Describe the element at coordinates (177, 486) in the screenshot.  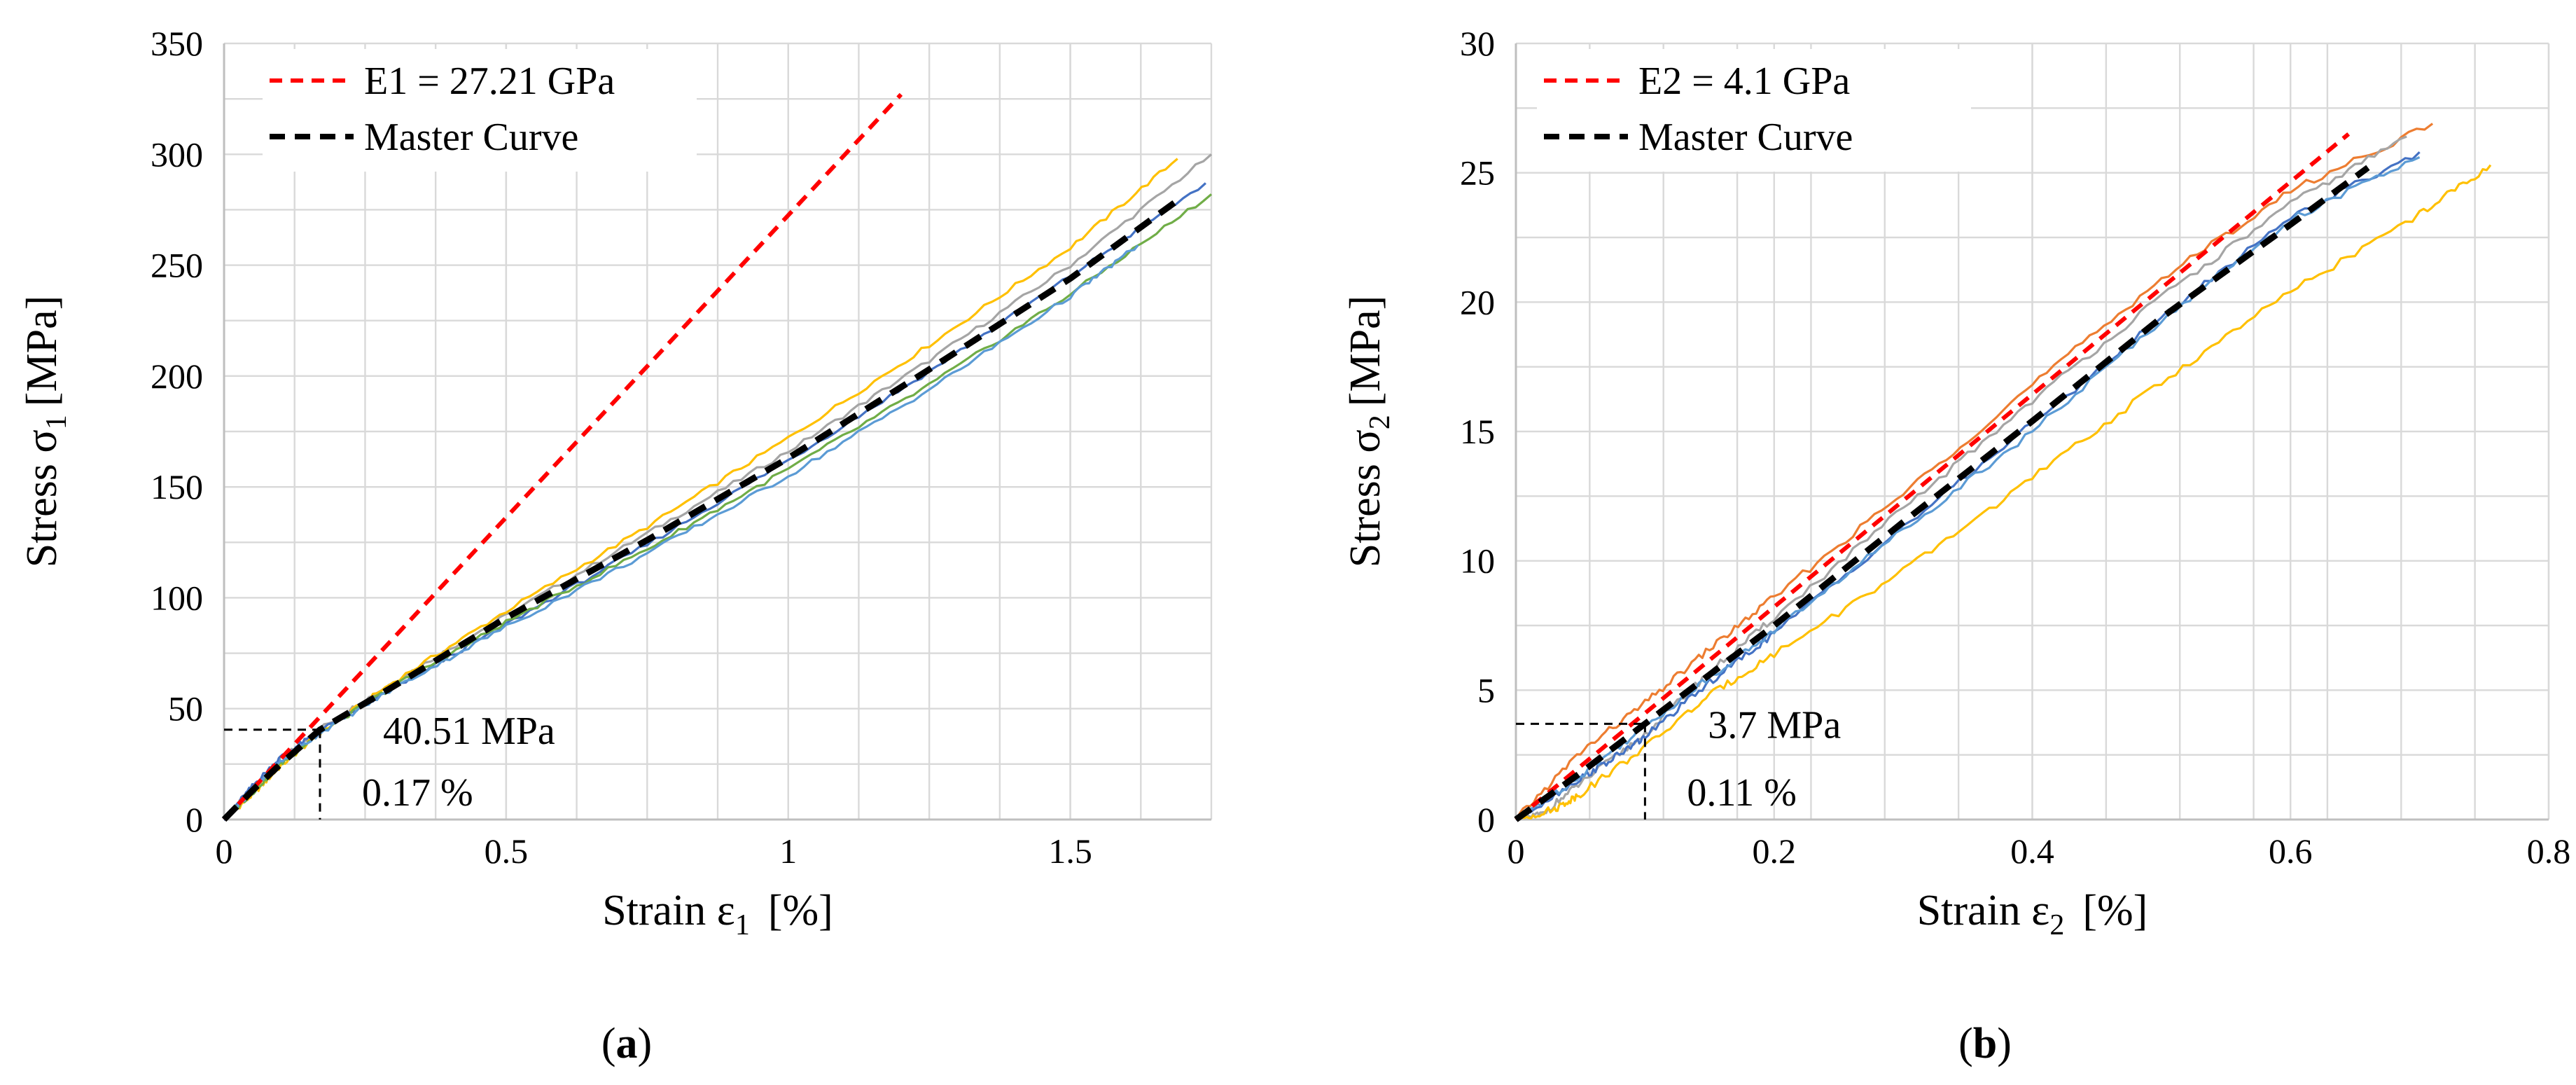
I see `y-tick-label: 150` at that location.